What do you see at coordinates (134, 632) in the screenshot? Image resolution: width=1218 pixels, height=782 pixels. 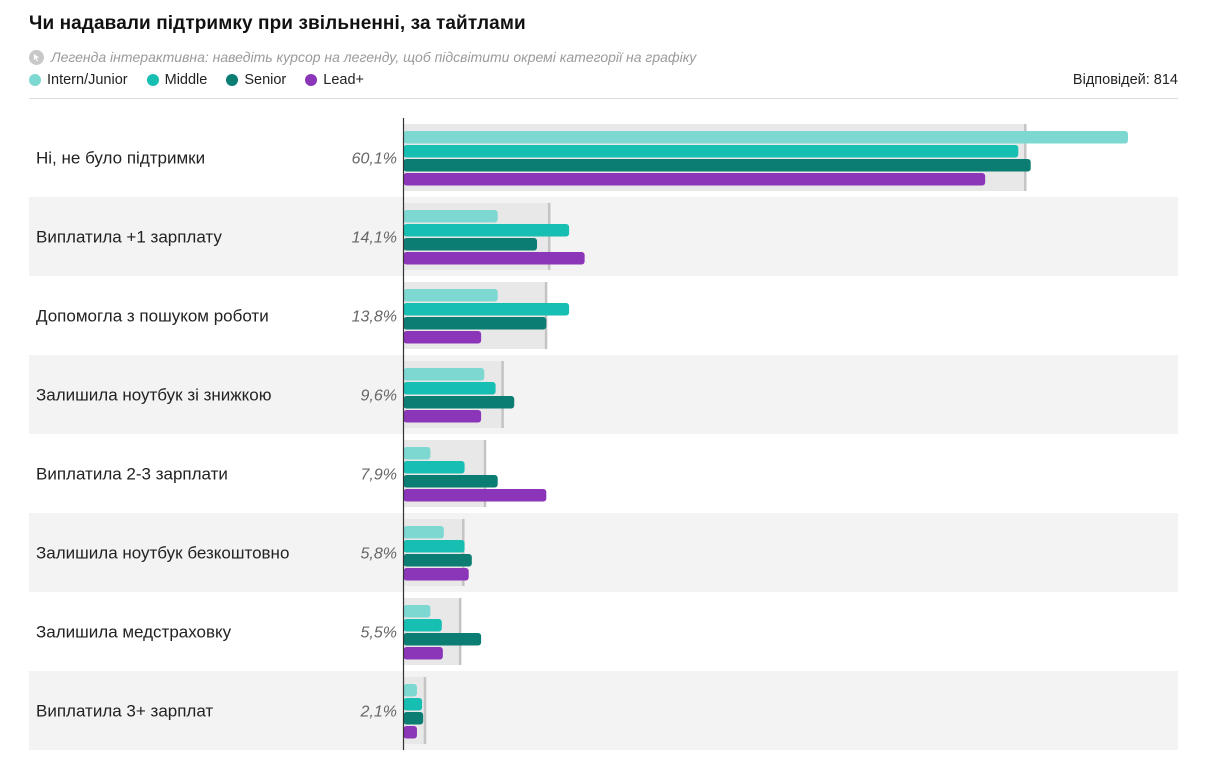 I see `category-label: Залишила медстраховку` at bounding box center [134, 632].